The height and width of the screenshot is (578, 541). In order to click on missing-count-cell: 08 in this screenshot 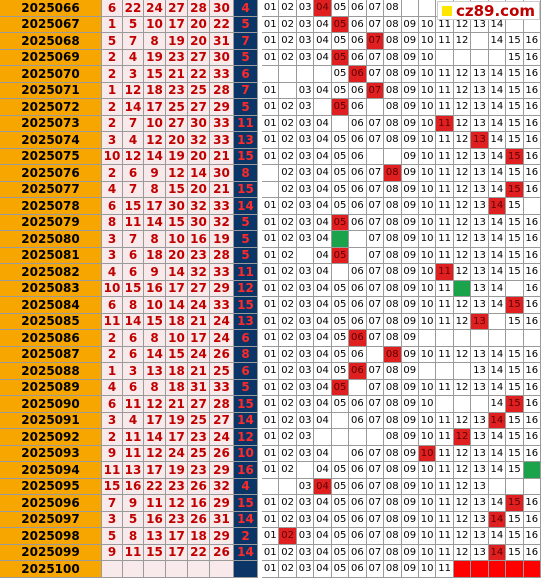, I will do `click(393, 470)`.